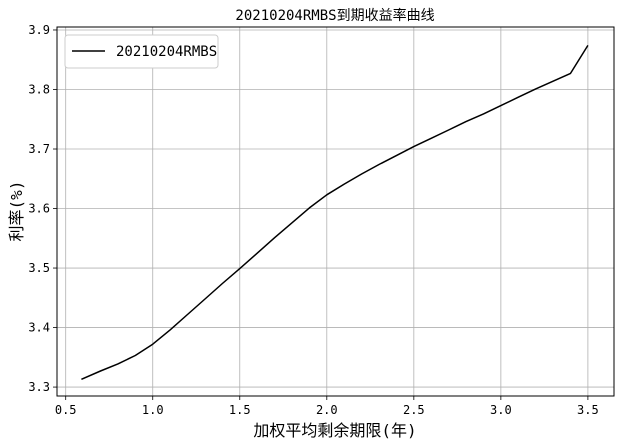 This screenshot has width=625, height=444. I want to click on x-tick-label: 0.5, so click(66, 410).